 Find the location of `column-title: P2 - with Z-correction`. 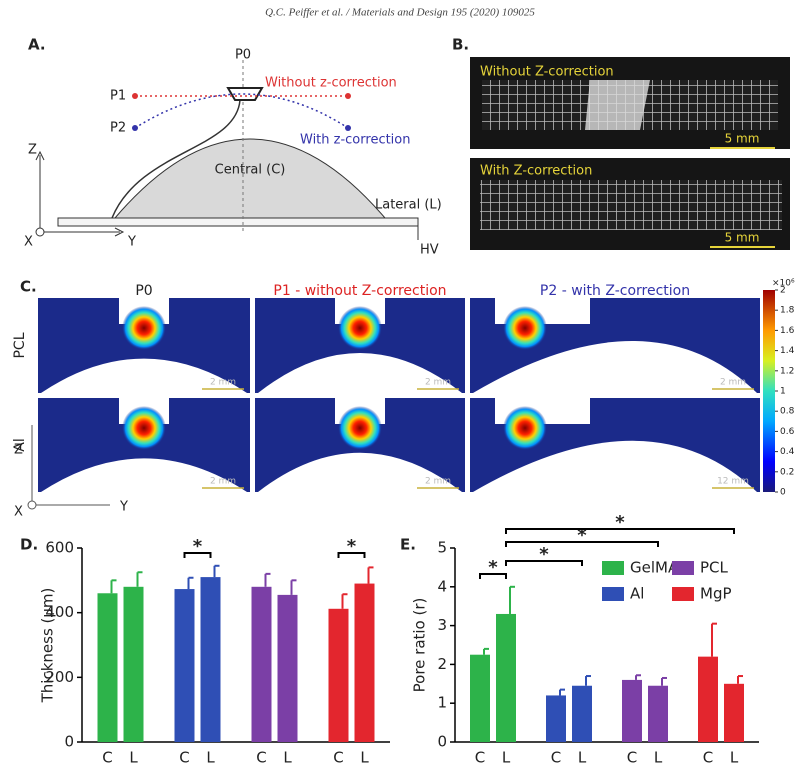

column-title: P2 - with Z-correction is located at coordinates (615, 291).